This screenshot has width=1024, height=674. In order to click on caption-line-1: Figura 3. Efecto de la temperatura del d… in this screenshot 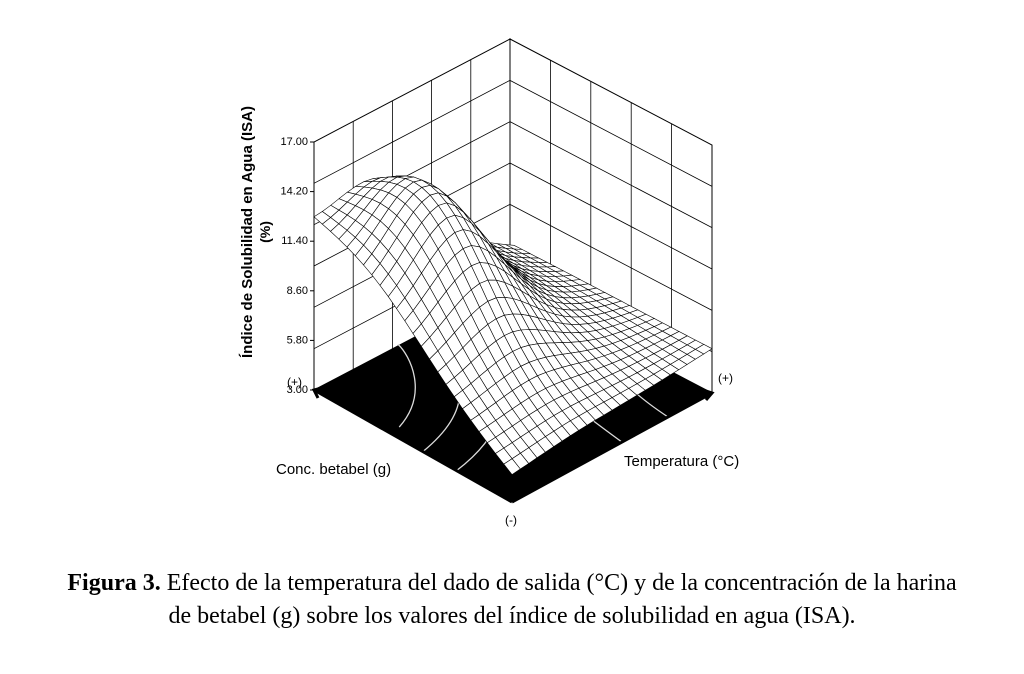, I will do `click(512, 583)`.